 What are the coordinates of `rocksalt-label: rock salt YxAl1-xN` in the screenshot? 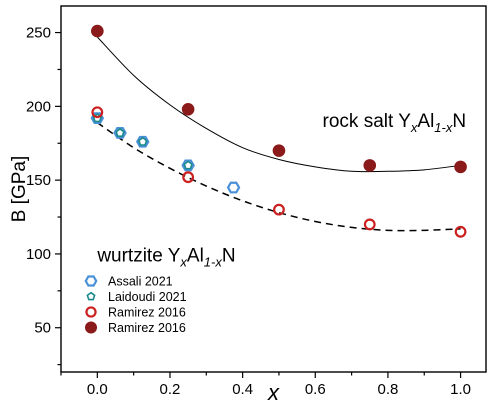 It's located at (395, 123).